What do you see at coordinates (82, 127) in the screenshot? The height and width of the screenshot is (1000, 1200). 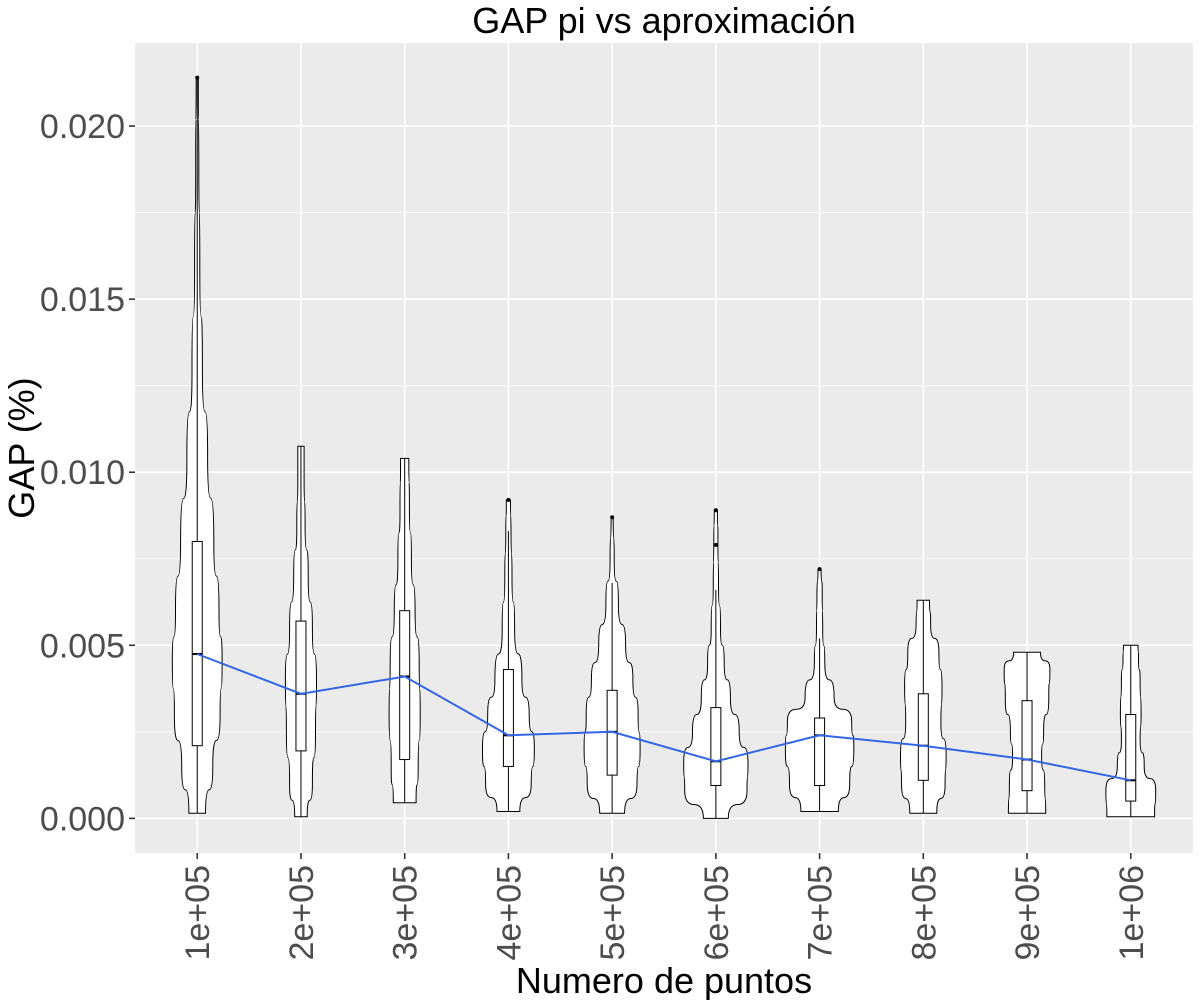 I see `y-tick-label: 0.020` at bounding box center [82, 127].